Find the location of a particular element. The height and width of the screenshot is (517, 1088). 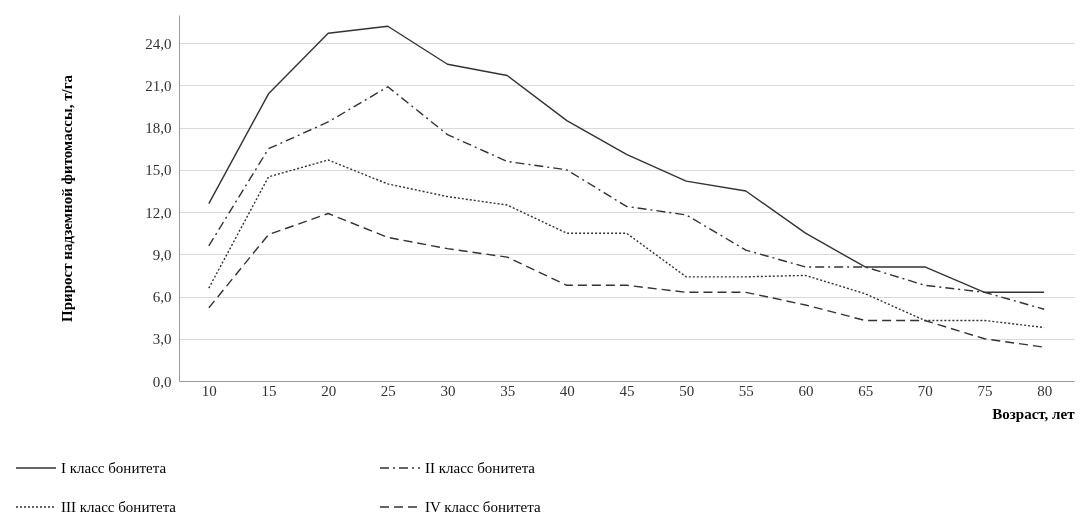

x-axis-title: Возраст, лет is located at coordinates (1034, 413).